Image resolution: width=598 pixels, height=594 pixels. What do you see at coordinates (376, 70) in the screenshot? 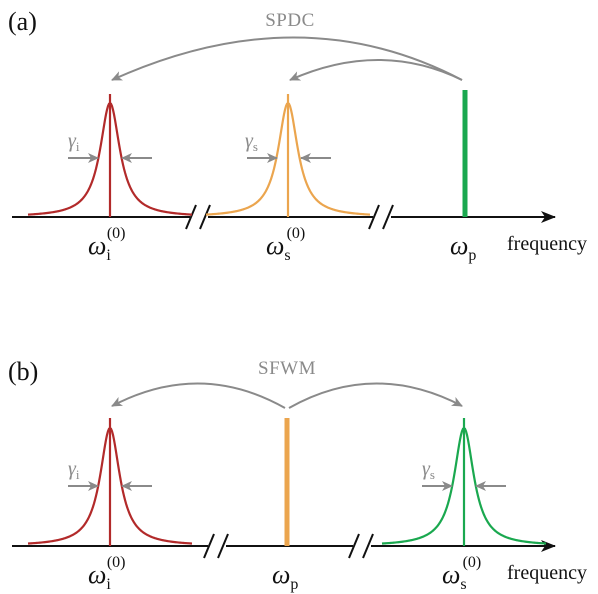
I see `panel-a-arrow-pump-to-signal` at bounding box center [376, 70].